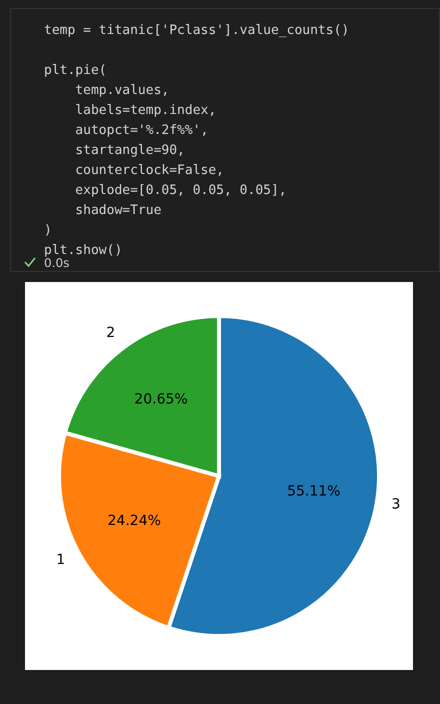 This screenshot has height=704, width=440. I want to click on slice-label: 2, so click(111, 333).